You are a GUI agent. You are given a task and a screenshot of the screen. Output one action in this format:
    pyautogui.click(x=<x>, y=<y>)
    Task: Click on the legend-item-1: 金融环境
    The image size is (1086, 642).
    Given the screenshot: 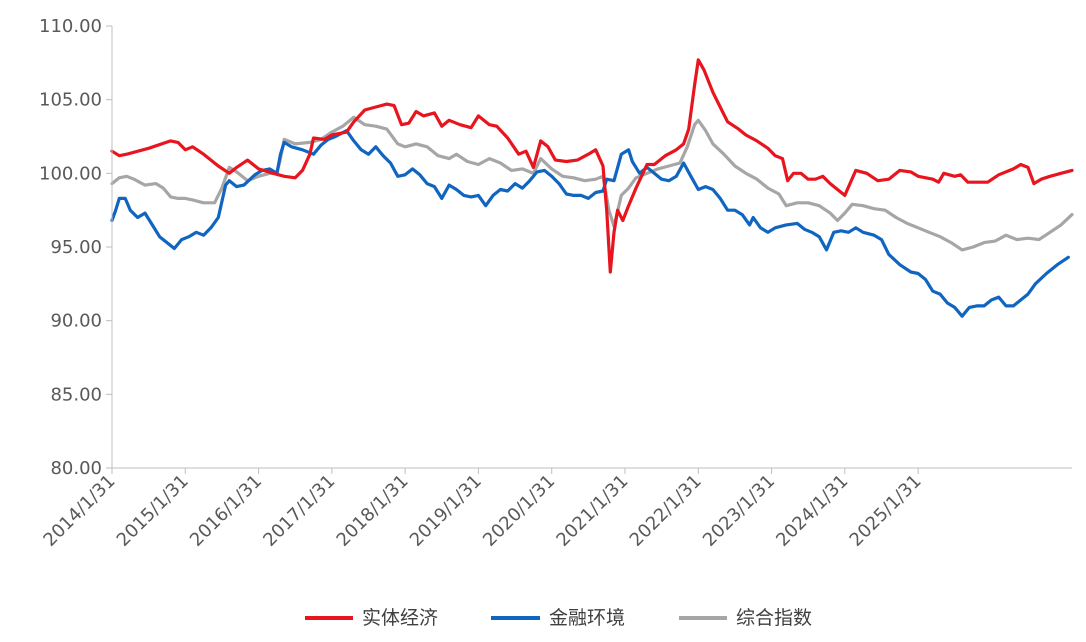 What is the action you would take?
    pyautogui.click(x=558, y=618)
    